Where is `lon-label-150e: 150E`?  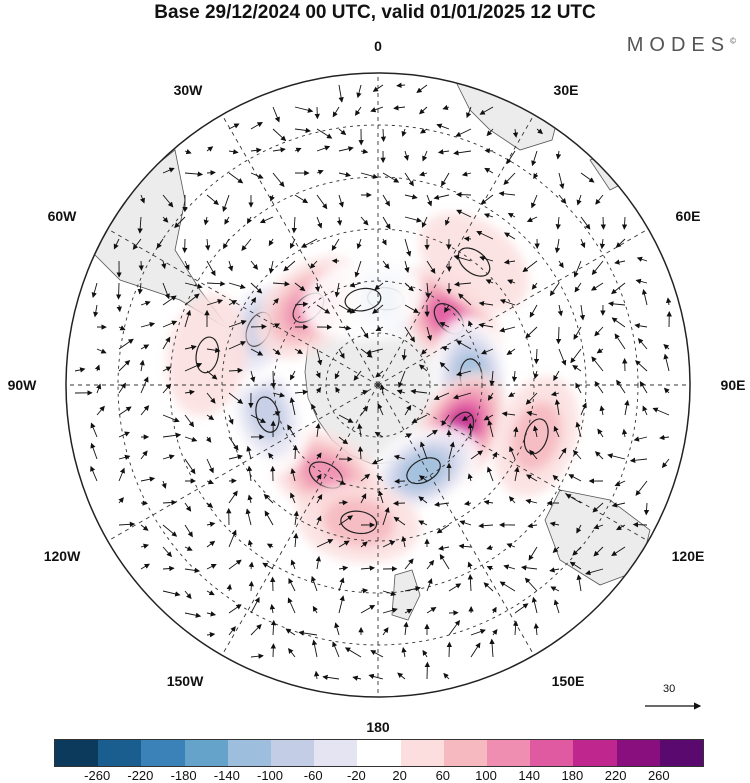
lon-label-150e: 150E is located at coordinates (568, 681).